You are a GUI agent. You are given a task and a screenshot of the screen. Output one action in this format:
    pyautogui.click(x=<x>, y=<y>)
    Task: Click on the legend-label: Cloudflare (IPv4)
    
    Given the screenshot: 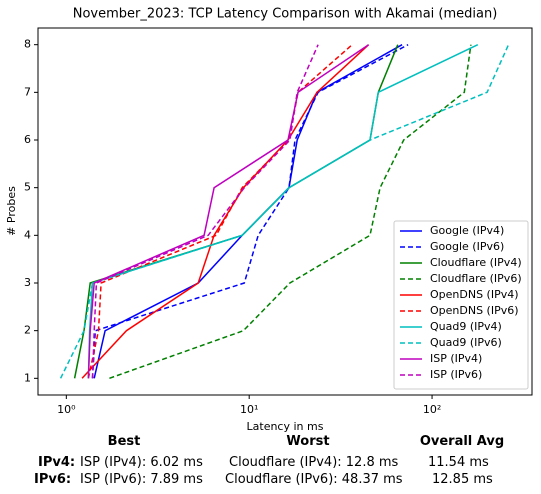 What is the action you would take?
    pyautogui.click(x=476, y=262)
    